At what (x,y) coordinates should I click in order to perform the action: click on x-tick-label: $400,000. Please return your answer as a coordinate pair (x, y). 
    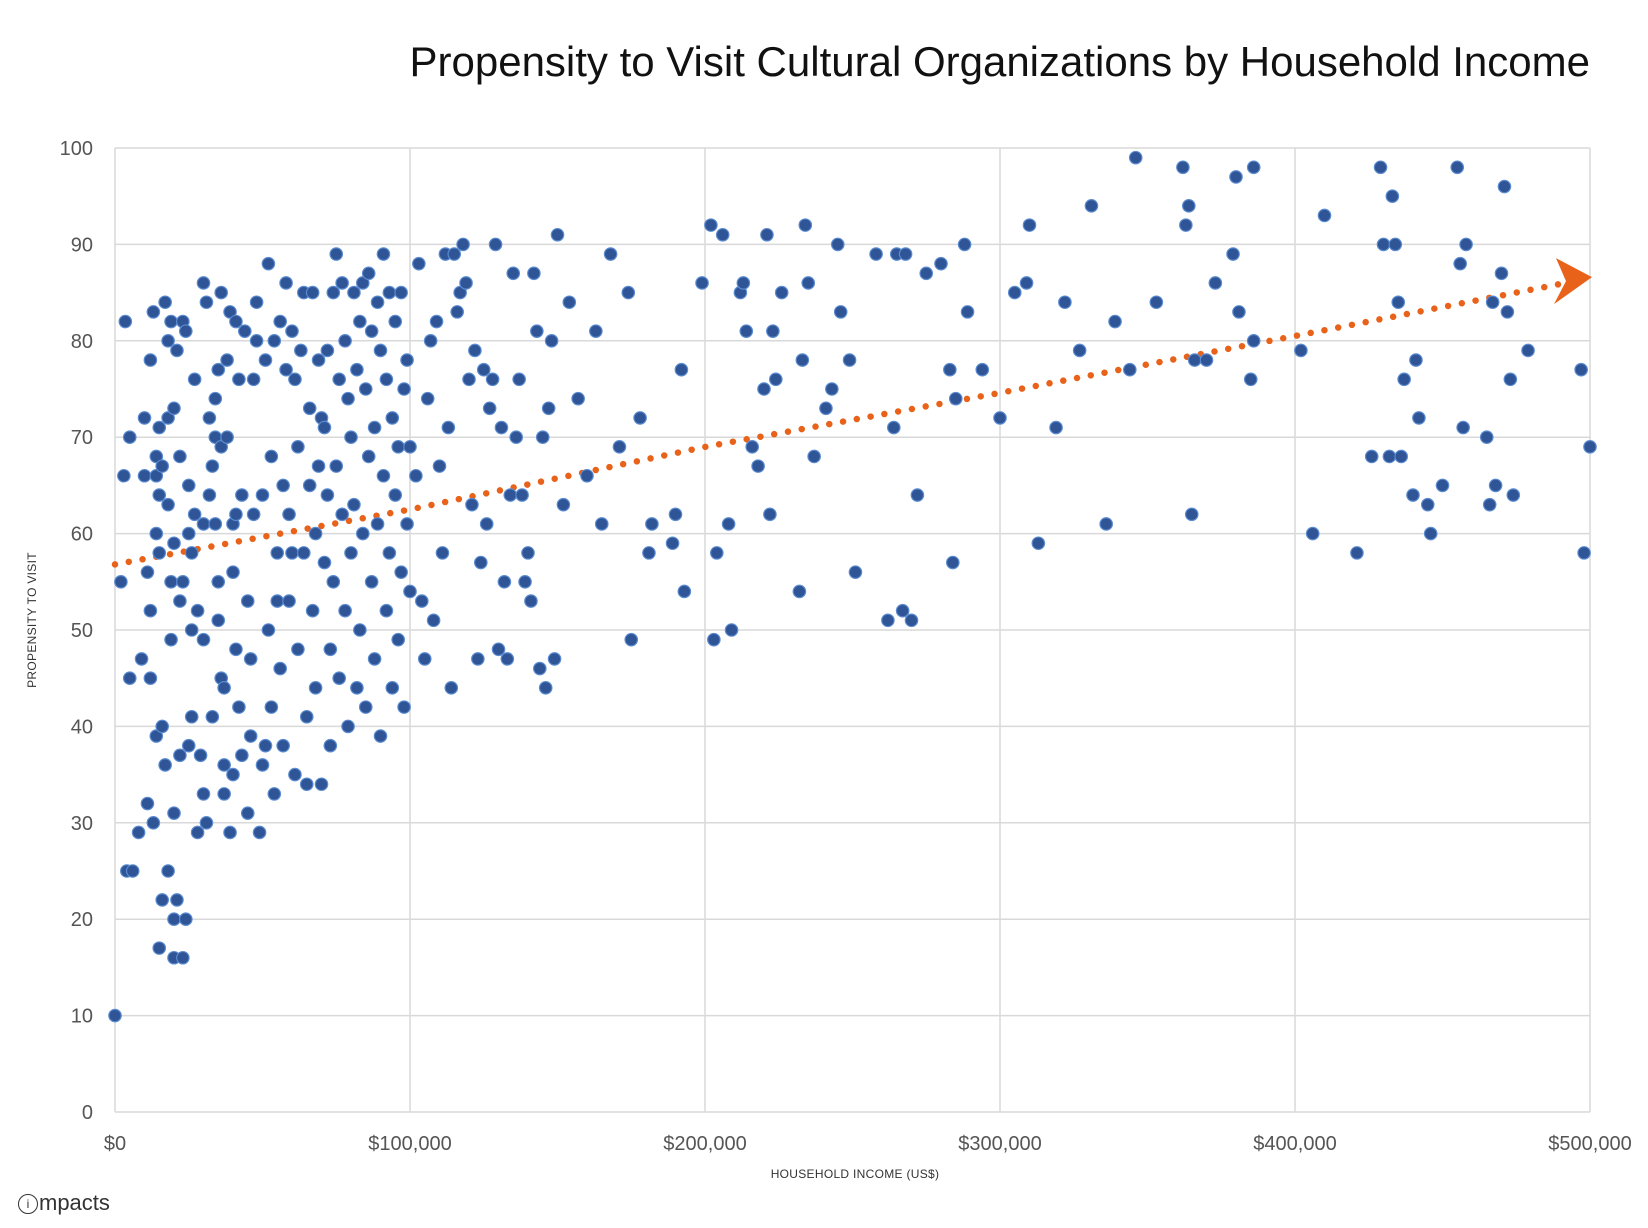
    Looking at the image, I should click on (1294, 1144).